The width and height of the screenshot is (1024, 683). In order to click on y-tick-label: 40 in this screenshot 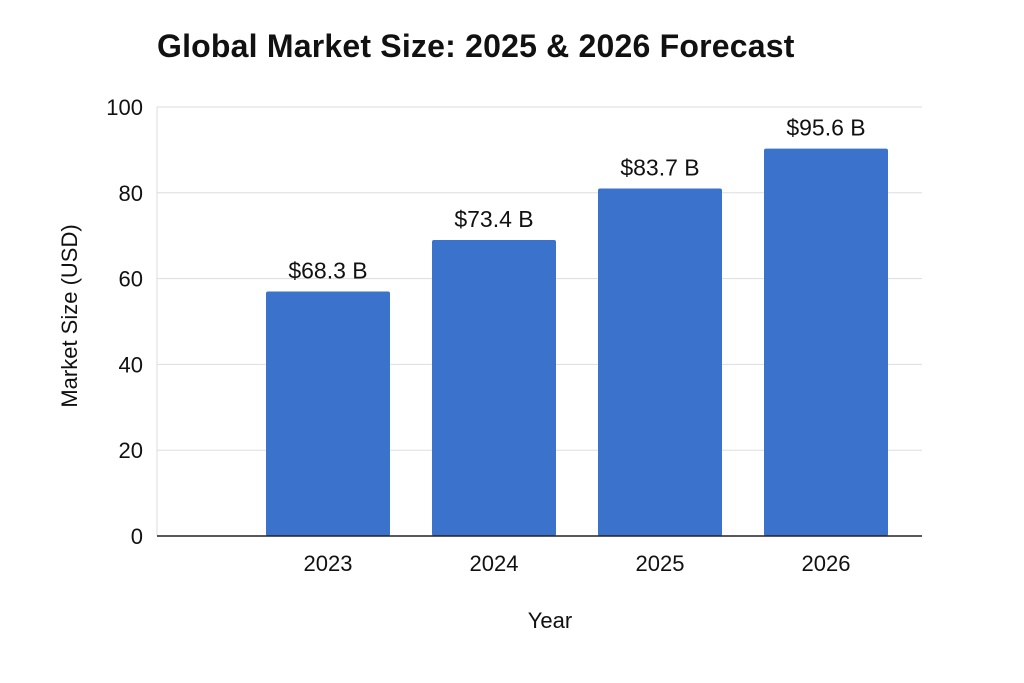, I will do `click(131, 364)`.